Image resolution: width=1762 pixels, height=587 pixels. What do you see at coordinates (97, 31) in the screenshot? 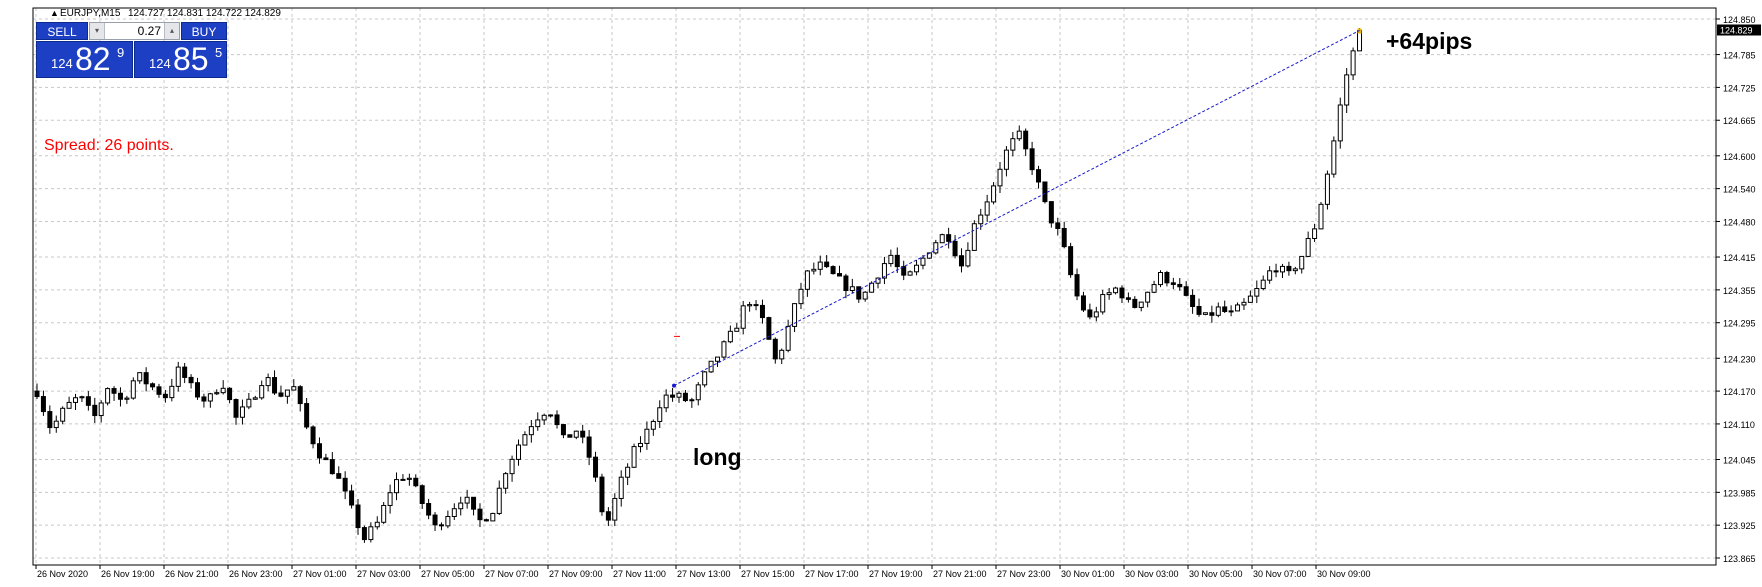
I see `lot-decrease-icon: ▾` at bounding box center [97, 31].